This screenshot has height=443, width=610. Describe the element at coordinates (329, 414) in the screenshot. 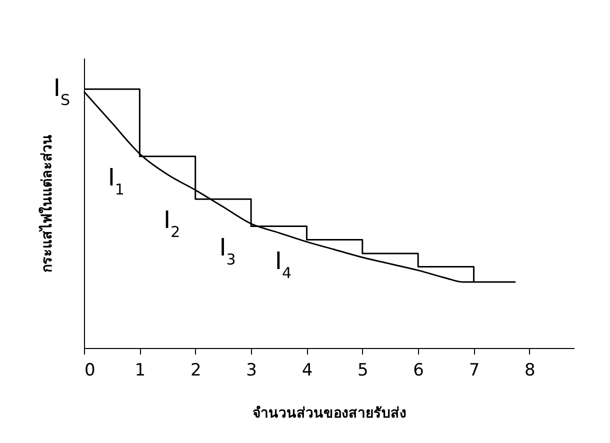

I see `x-axis-title: จำนวนส่วนของสายรับส่ง` at that location.